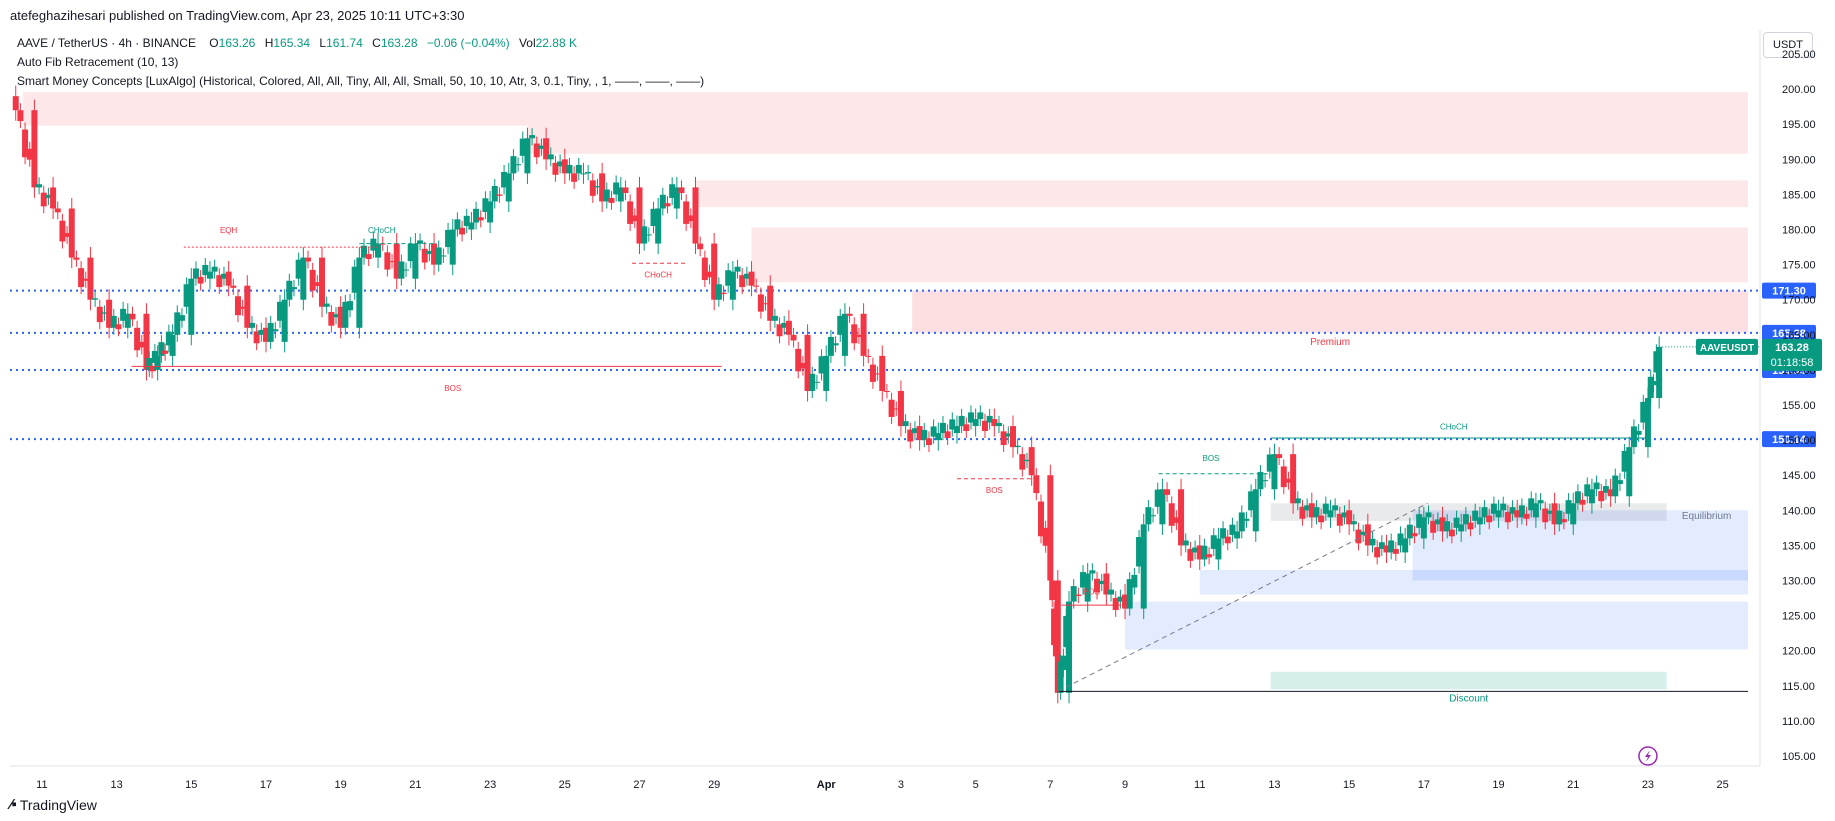  What do you see at coordinates (1799, 476) in the screenshot?
I see `y-tick-label: 145.00` at bounding box center [1799, 476].